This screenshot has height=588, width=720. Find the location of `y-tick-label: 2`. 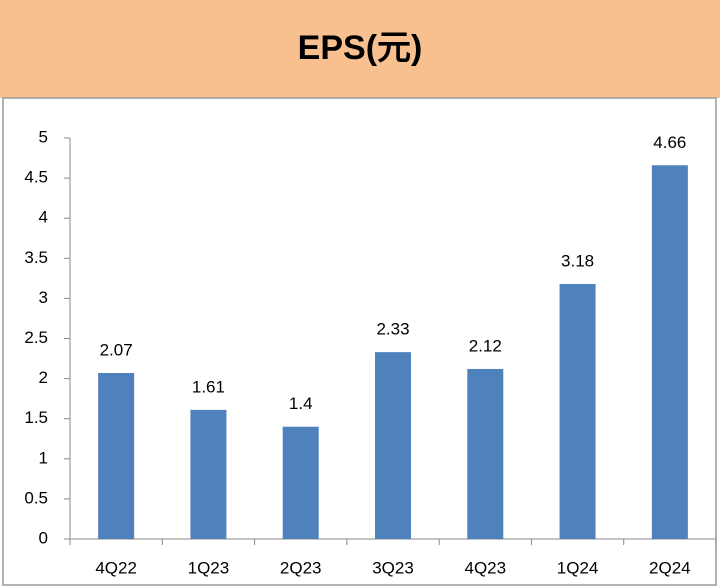

y-tick-label: 2 is located at coordinates (43, 377).